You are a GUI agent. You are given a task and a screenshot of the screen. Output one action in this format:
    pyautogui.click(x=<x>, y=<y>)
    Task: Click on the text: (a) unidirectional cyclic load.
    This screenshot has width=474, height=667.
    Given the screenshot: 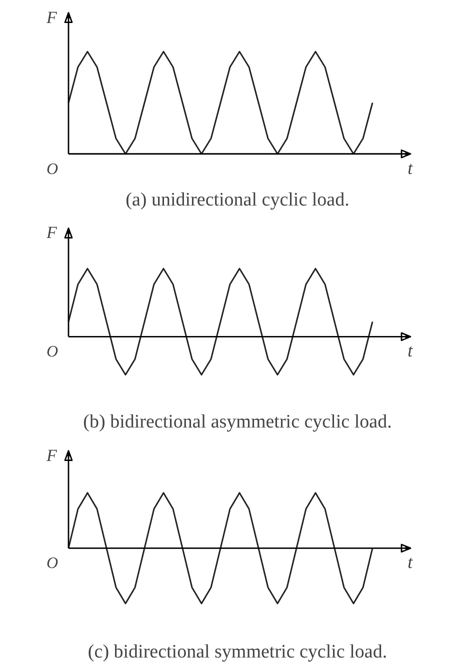 What is the action you would take?
    pyautogui.click(x=238, y=200)
    